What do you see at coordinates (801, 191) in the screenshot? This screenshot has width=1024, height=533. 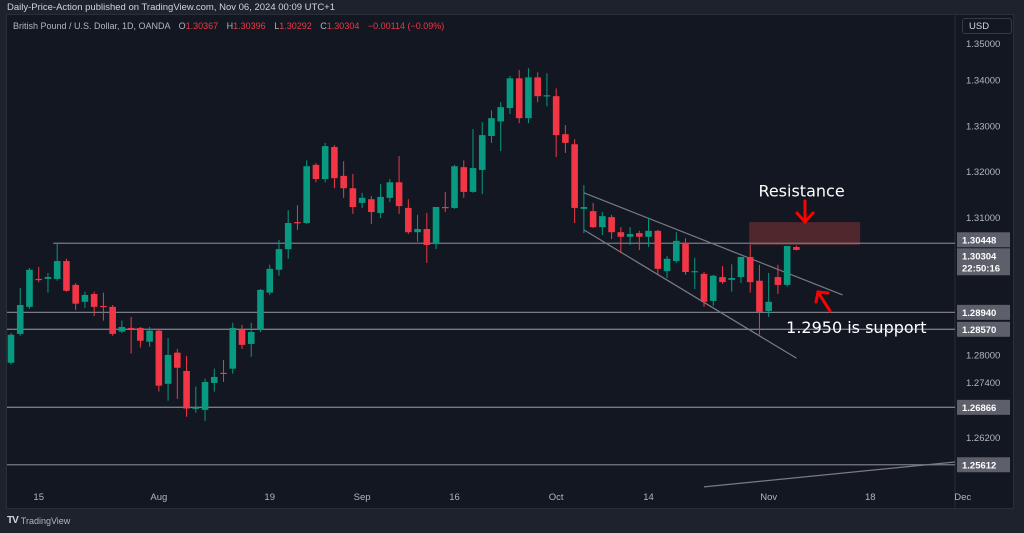 I see `annotation-text: Resistance` at bounding box center [801, 191].